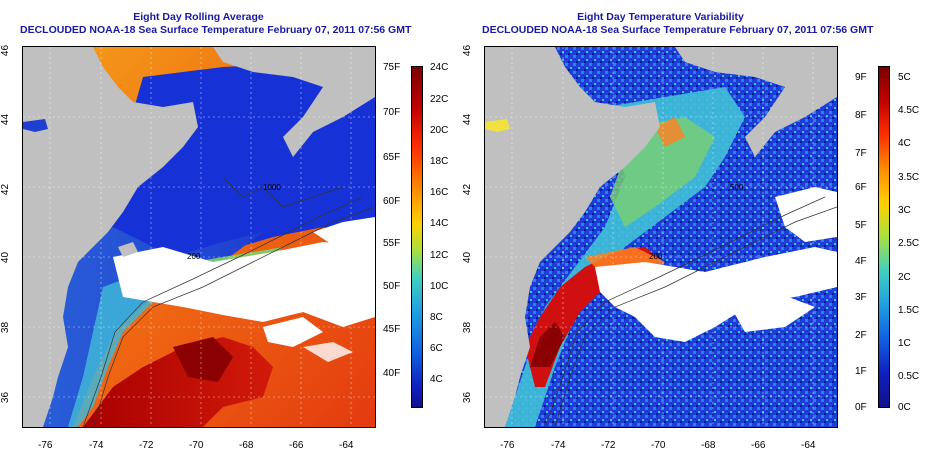 The image size is (950, 475). What do you see at coordinates (608, 445) in the screenshot?
I see `right-lon-label-72: -72` at bounding box center [608, 445].